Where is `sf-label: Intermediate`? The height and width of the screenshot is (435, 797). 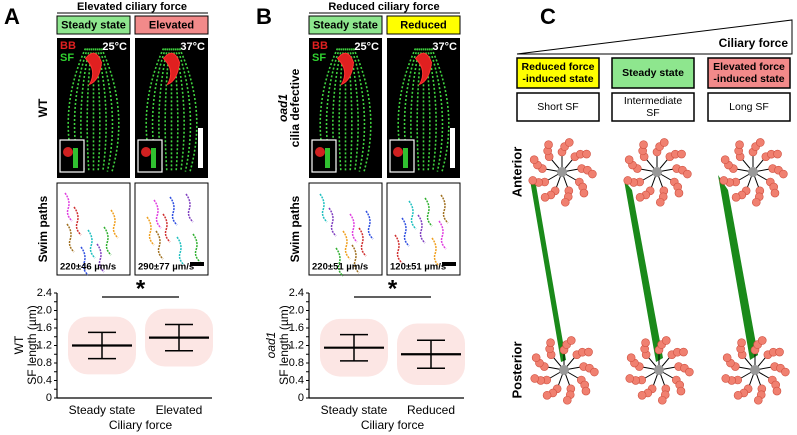 sf-label: Intermediate is located at coordinates (653, 101).